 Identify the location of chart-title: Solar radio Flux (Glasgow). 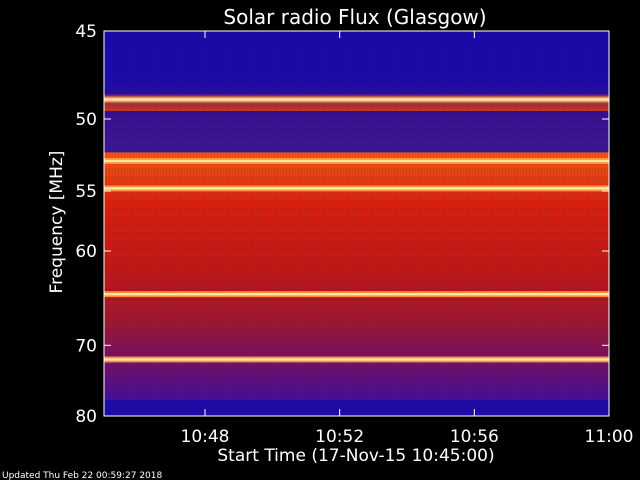
(354, 17).